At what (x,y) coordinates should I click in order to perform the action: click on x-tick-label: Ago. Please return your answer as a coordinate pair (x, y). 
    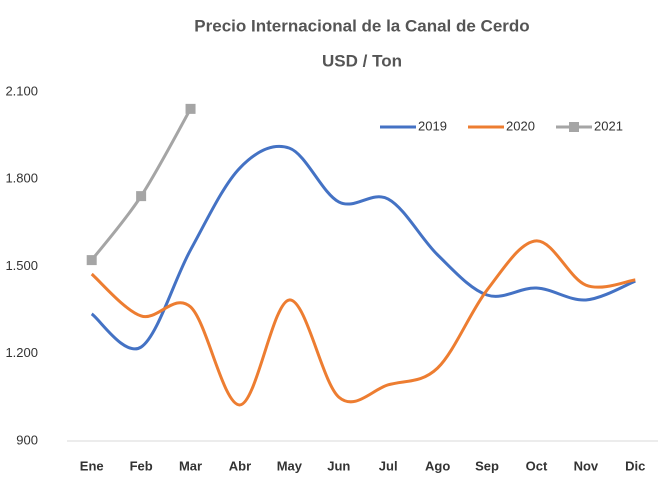
    Looking at the image, I should click on (437, 465).